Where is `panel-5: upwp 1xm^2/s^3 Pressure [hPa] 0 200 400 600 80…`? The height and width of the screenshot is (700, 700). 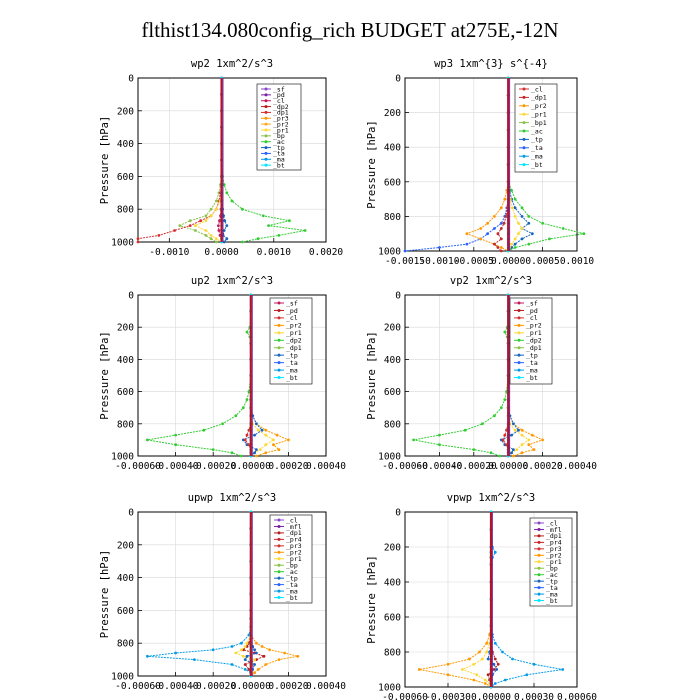 panel-5: upwp 1xm^2/s^3 Pressure [hPa] 0 200 400 600 80… is located at coordinates (222, 592).